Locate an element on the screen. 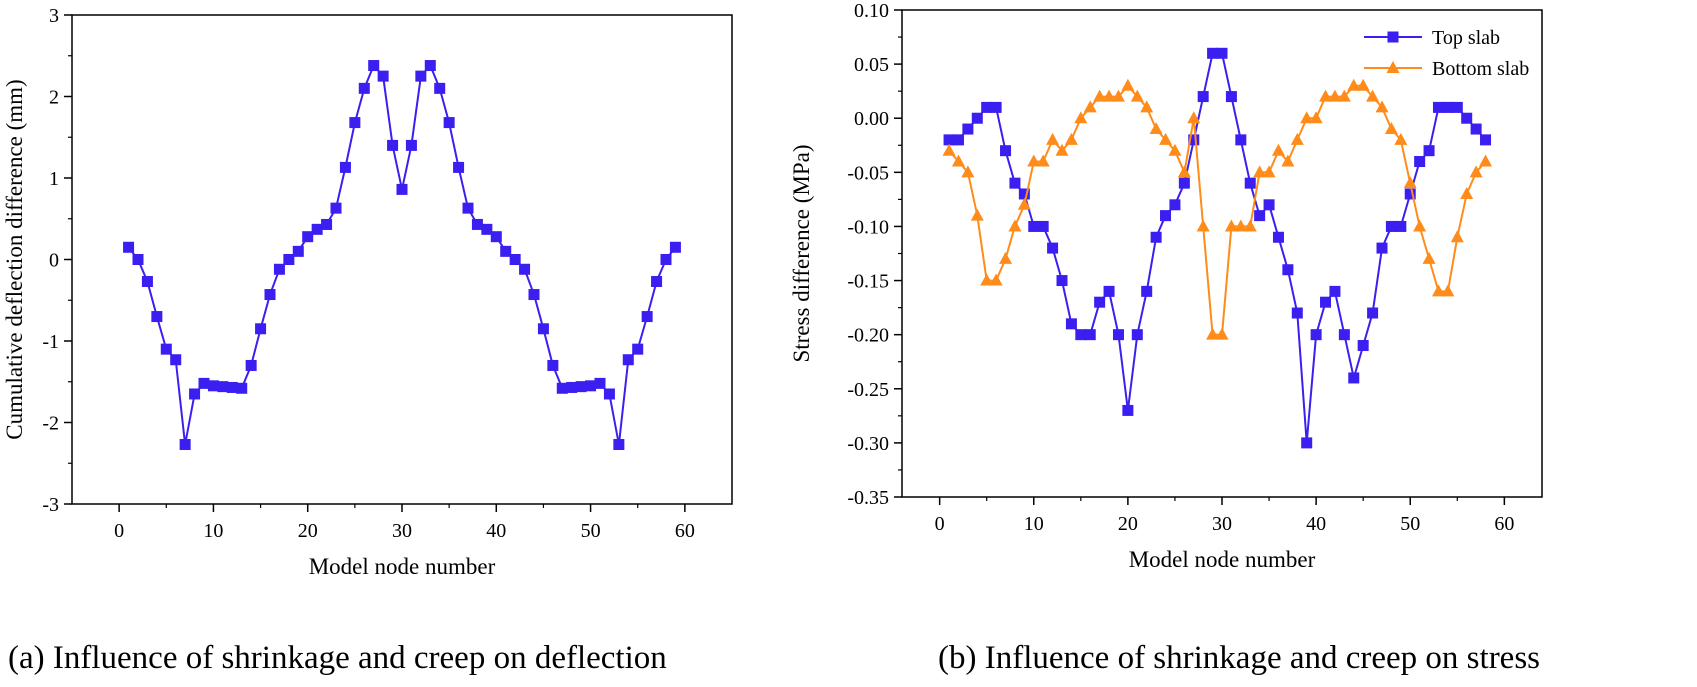  y-axis-label: Stress difference (MPa) is located at coordinates (801, 253).